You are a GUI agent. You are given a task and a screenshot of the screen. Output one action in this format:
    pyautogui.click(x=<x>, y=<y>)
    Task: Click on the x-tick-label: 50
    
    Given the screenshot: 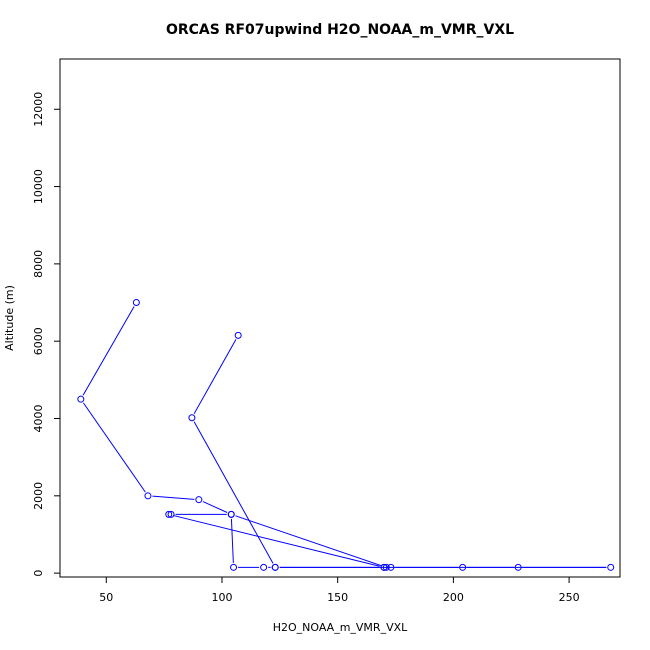 What is the action you would take?
    pyautogui.click(x=106, y=597)
    